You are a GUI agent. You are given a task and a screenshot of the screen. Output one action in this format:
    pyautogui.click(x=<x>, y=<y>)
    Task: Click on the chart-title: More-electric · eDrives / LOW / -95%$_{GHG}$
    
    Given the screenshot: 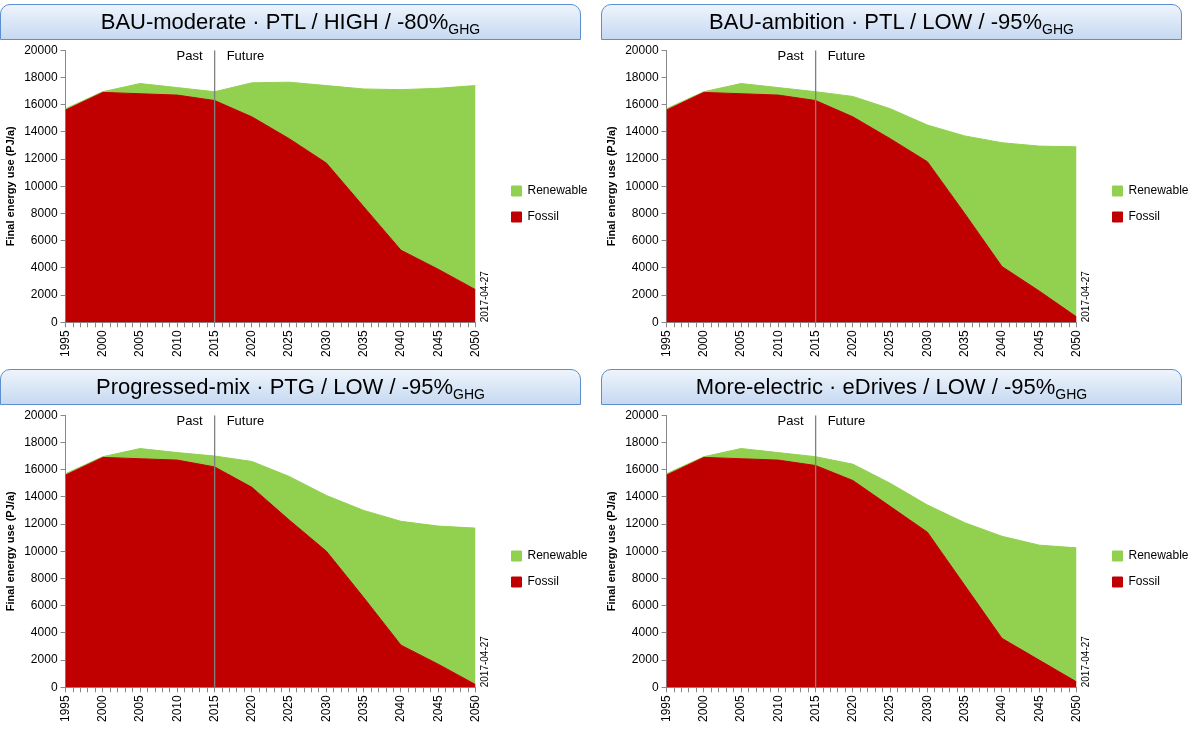 What is the action you would take?
    pyautogui.click(x=891, y=387)
    